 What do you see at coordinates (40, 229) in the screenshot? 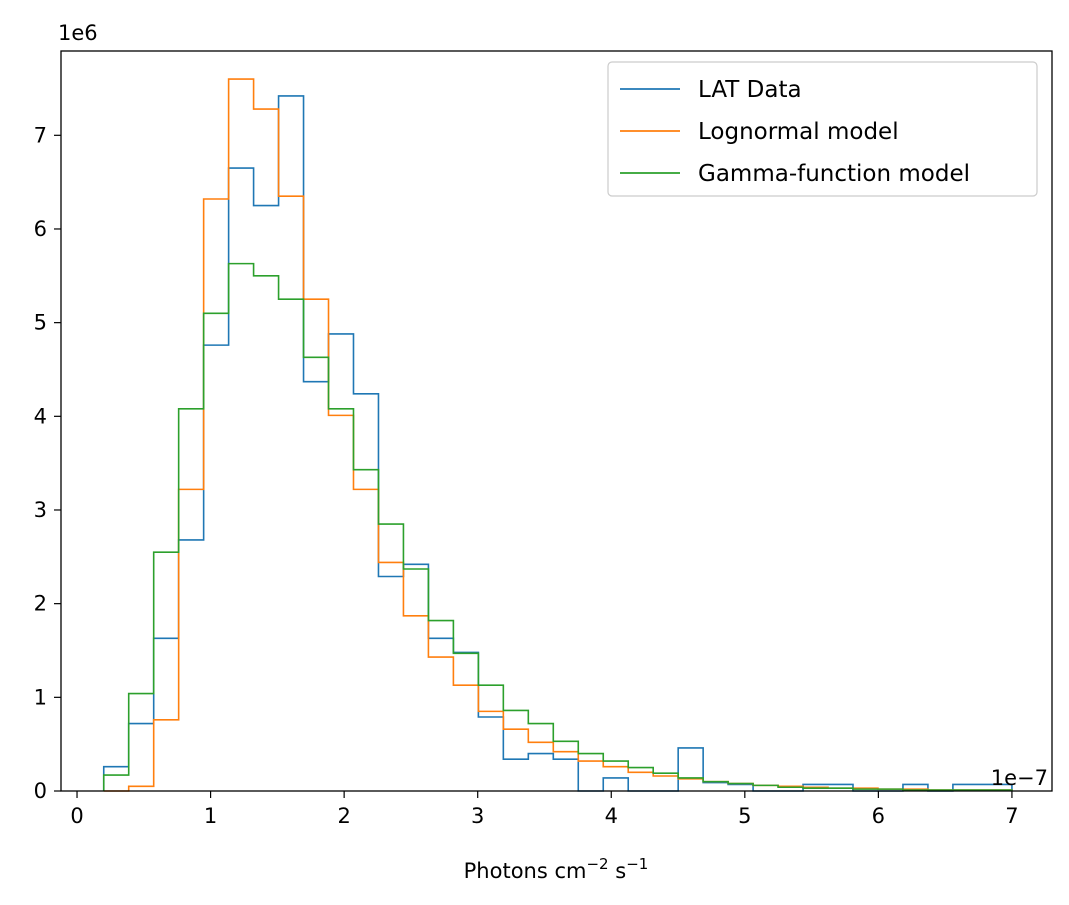
I see `y-tick-label: 6` at bounding box center [40, 229].